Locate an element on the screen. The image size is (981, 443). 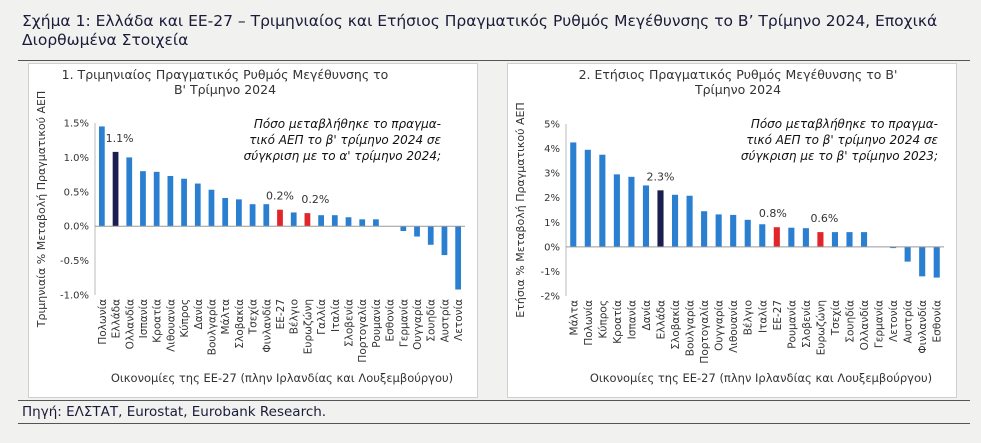
bottom-divider is located at coordinates (494, 400).